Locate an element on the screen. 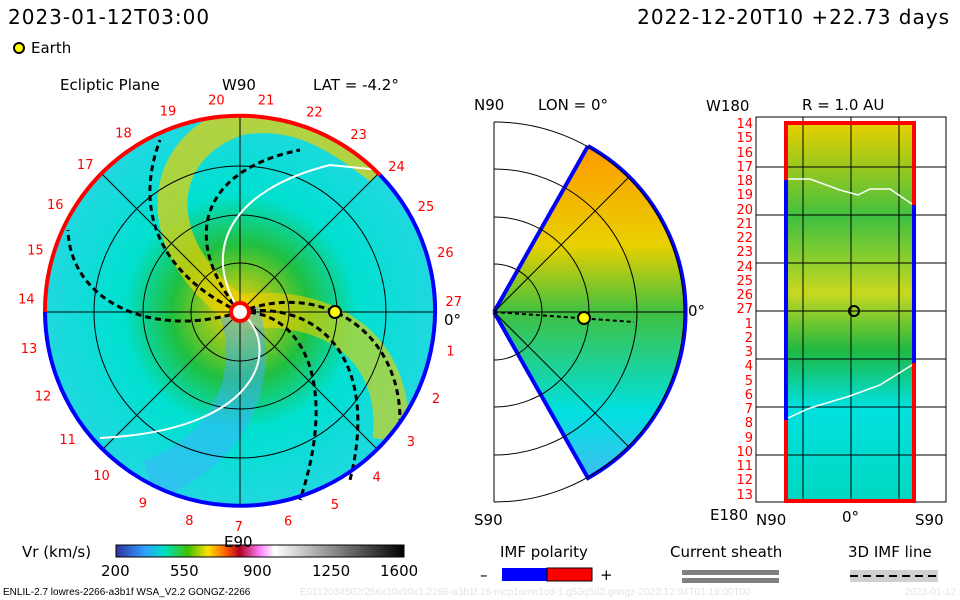 The width and height of the screenshot is (960, 600). vr-colorbar is located at coordinates (260, 551).